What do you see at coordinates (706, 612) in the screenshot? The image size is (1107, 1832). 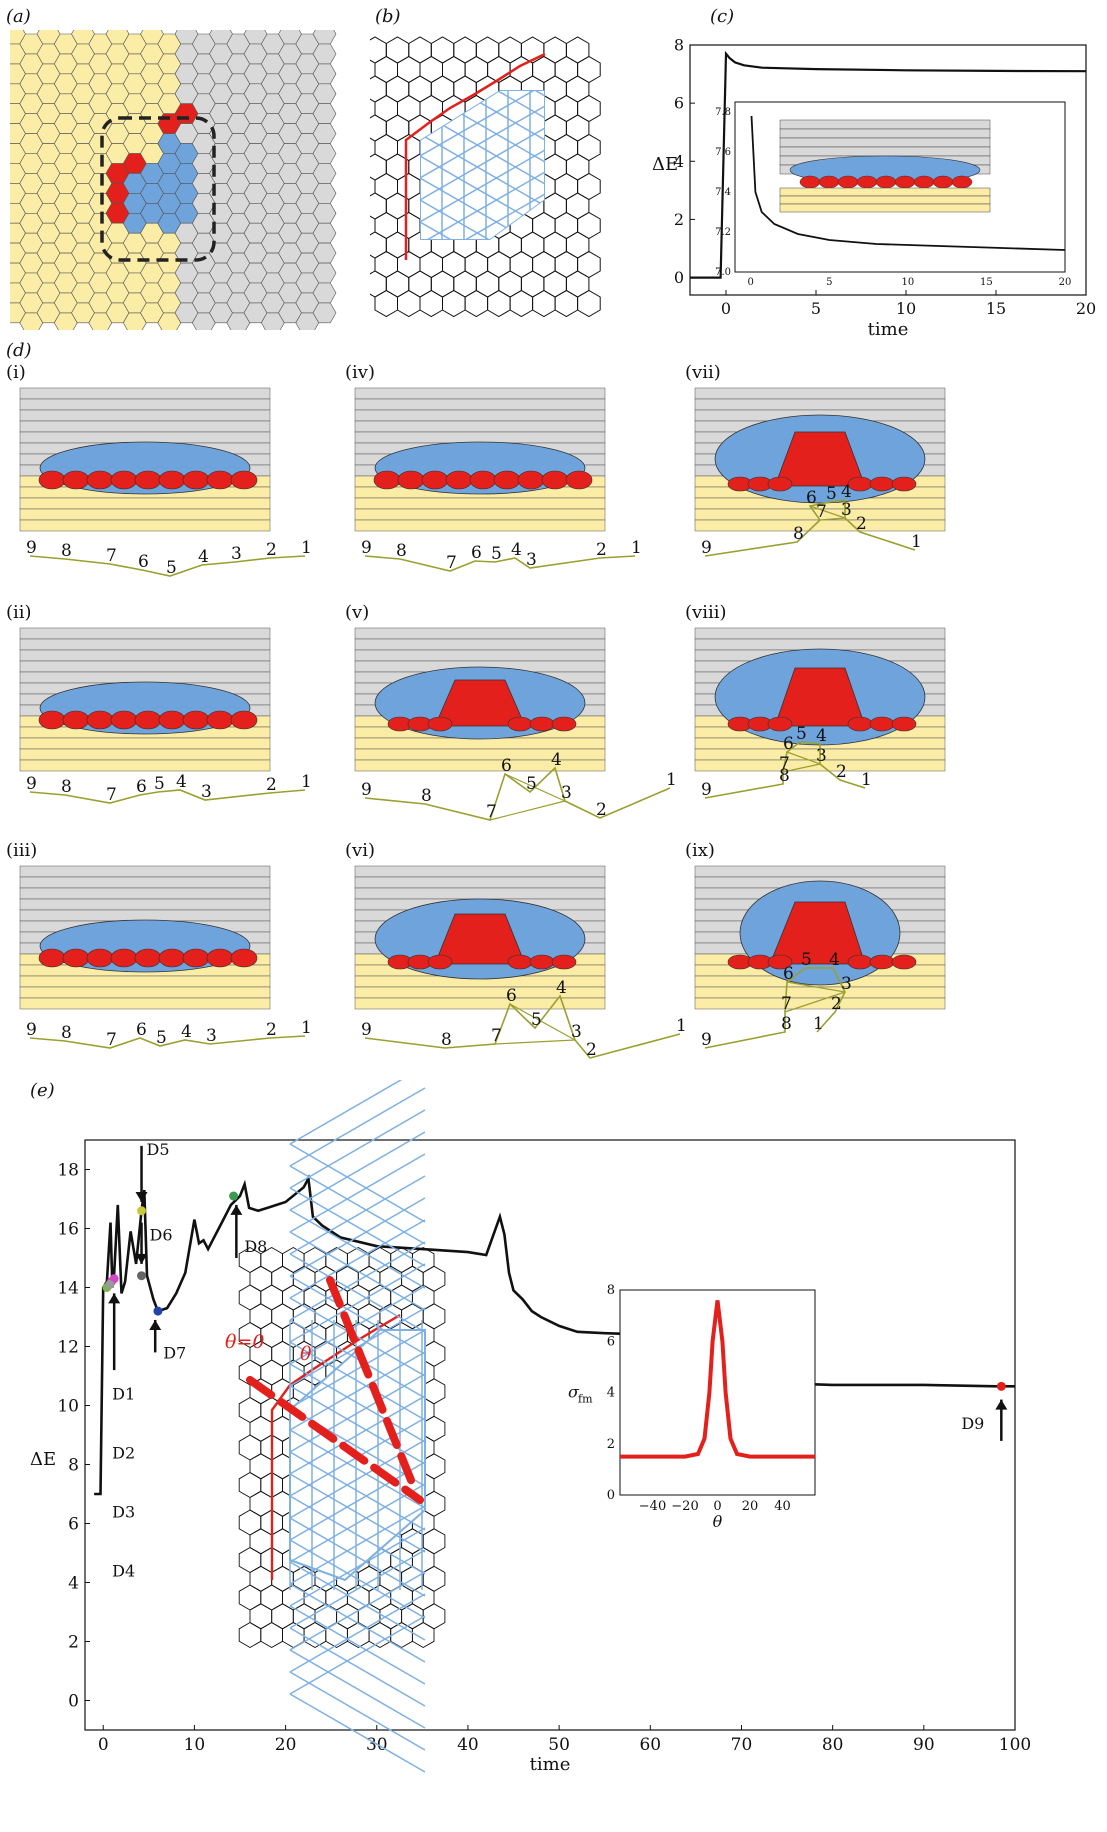 I see `subpanel-label: (viii)` at bounding box center [706, 612].